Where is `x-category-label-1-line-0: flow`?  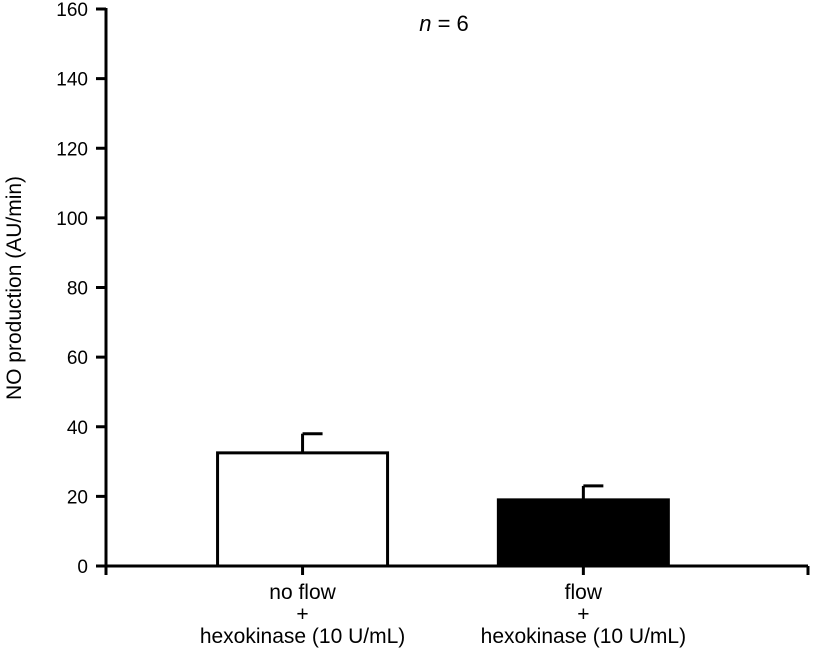
x-category-label-1-line-0: flow is located at coordinates (584, 592).